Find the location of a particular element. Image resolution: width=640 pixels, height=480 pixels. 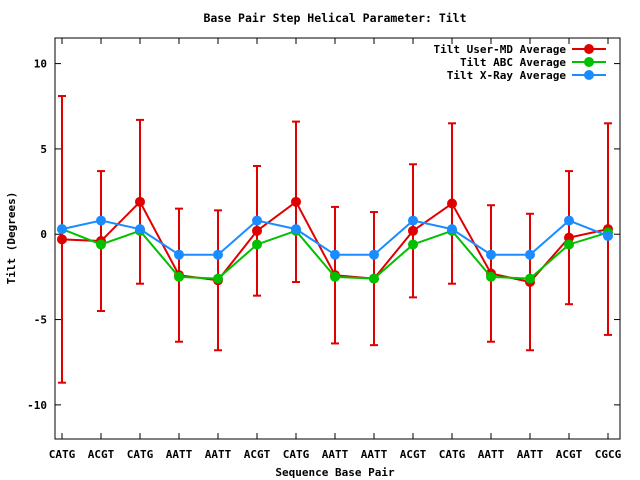

x-axis-label: Sequence Base Pair is located at coordinates (335, 472).